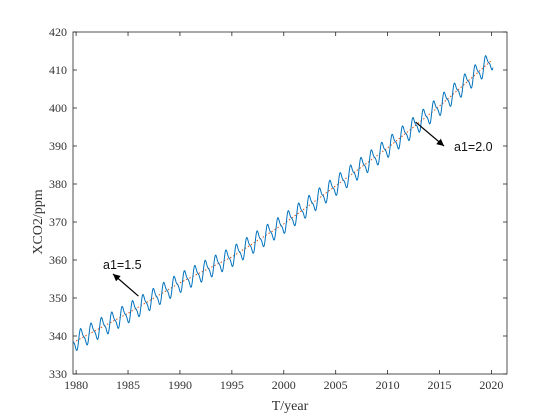  I want to click on y-tick-label: 380, so click(58, 184).